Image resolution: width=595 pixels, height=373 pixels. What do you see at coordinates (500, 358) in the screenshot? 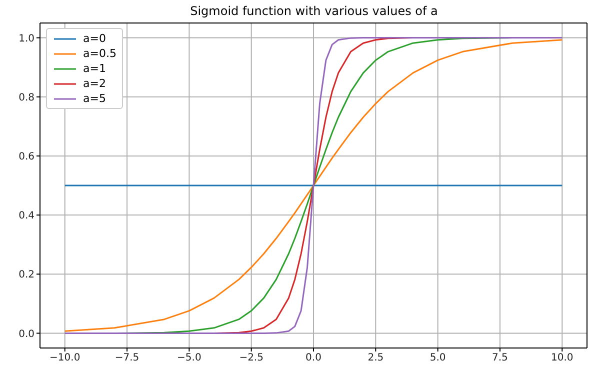
I see `x-tick-label: 7.5` at bounding box center [500, 358].